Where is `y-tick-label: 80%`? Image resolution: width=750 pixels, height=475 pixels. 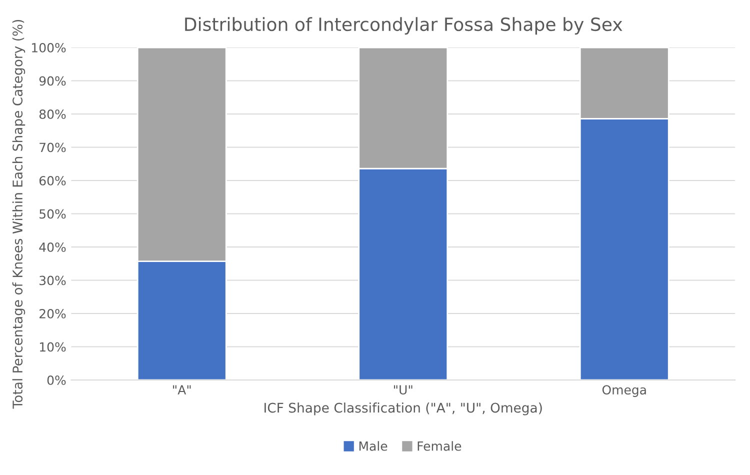 y-tick-label: 80% is located at coordinates (52, 114).